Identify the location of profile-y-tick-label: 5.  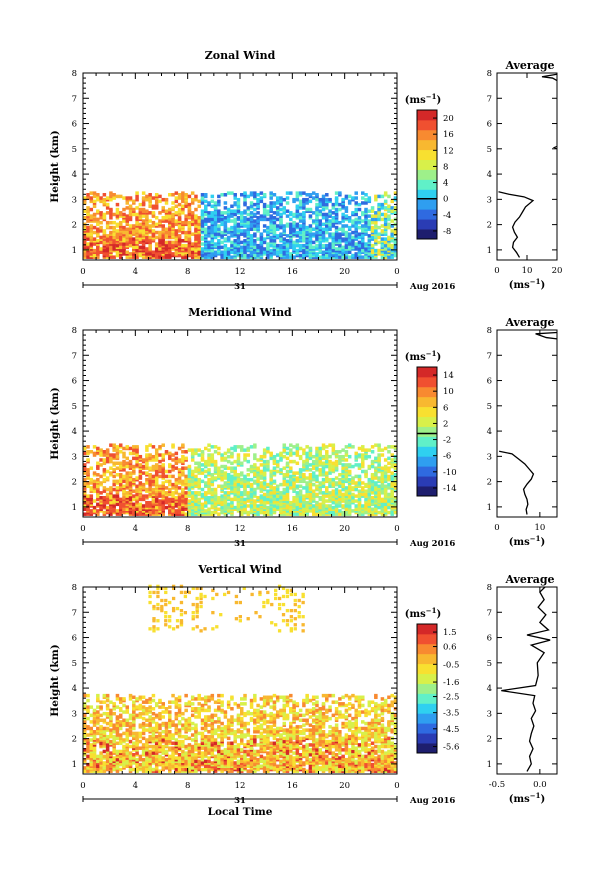
(489, 150).